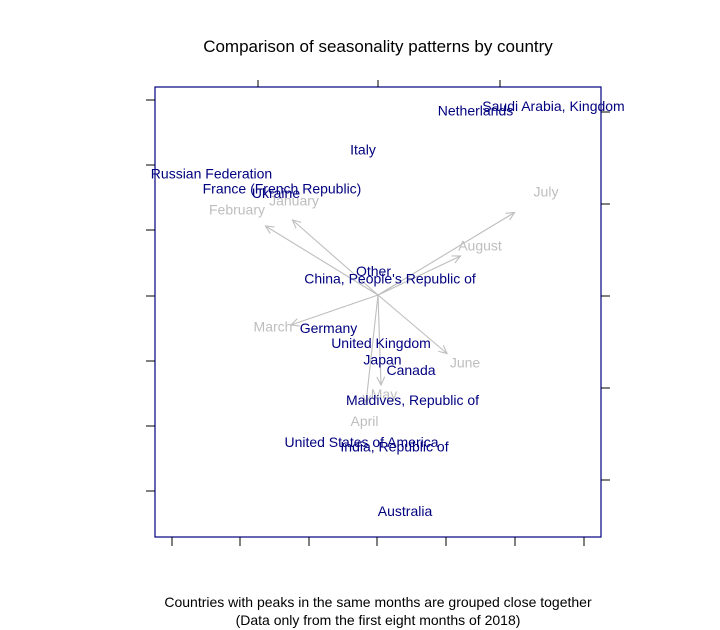 The width and height of the screenshot is (720, 630). Describe the element at coordinates (456, 259) in the screenshot. I see `month-arrowhead-august` at that location.